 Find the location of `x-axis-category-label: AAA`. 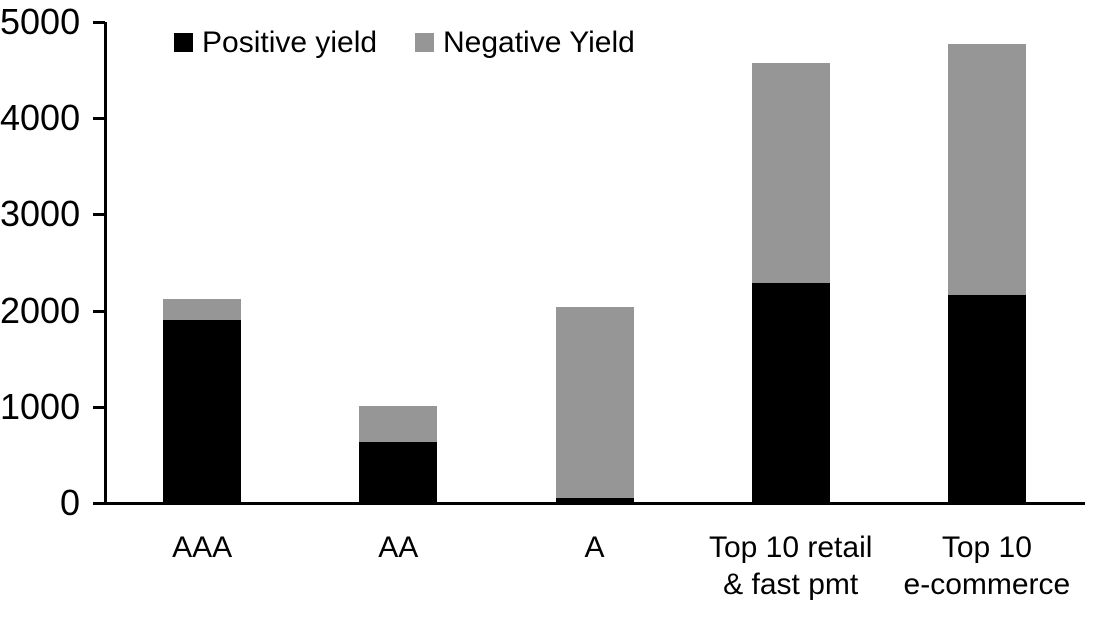

x-axis-category-label: AAA is located at coordinates (202, 547).